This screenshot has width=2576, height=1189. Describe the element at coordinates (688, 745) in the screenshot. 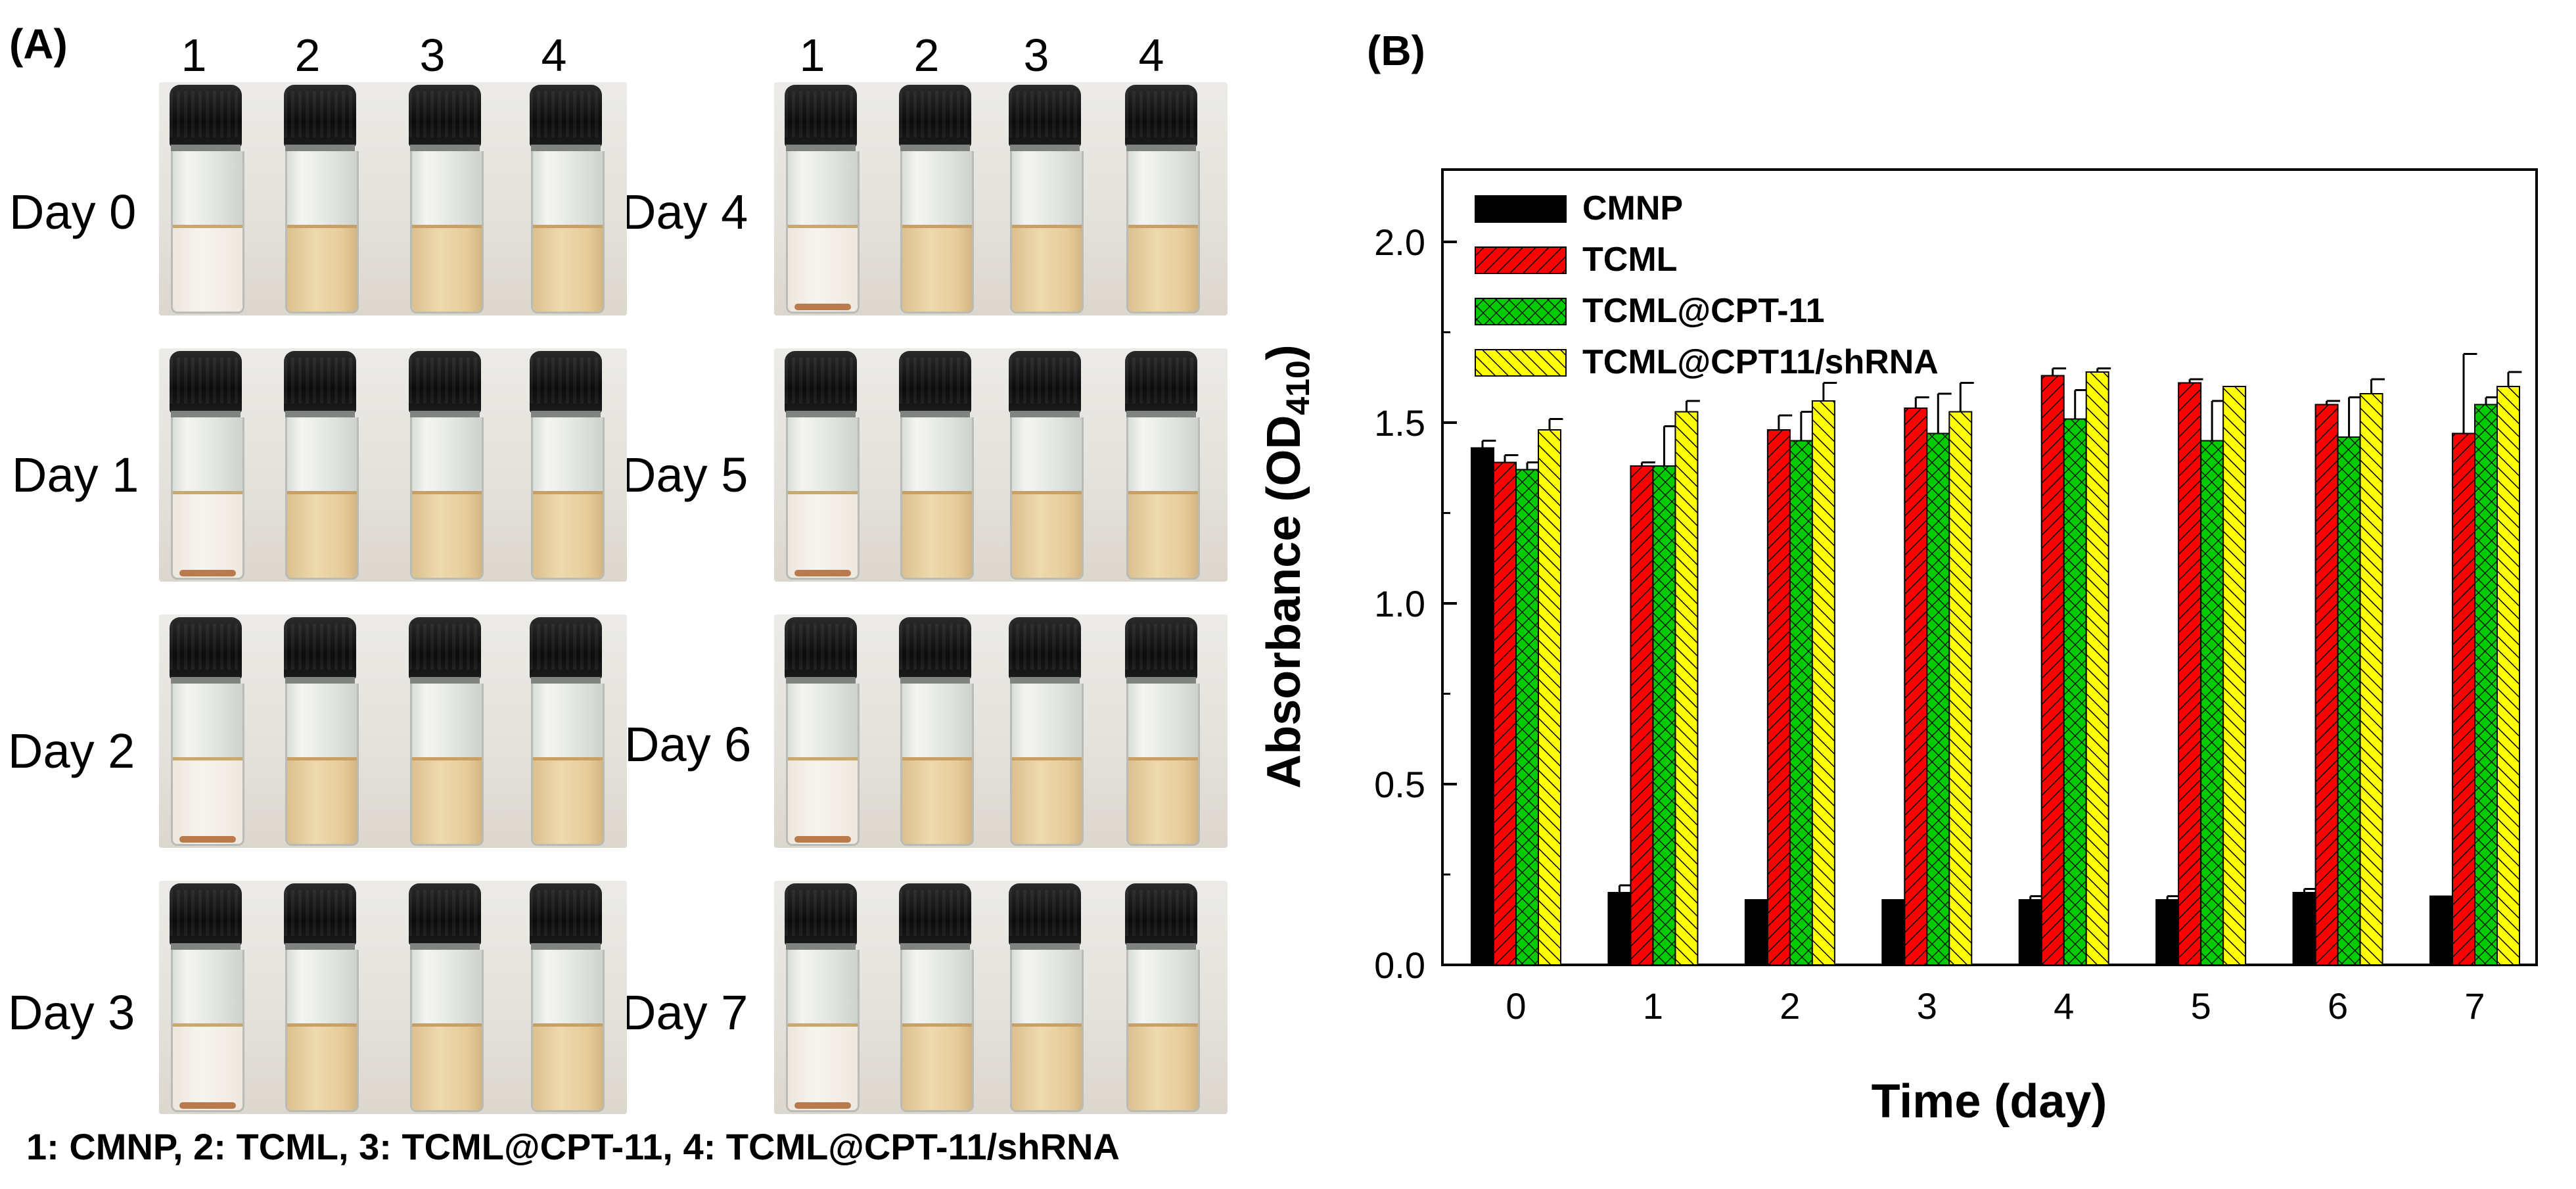

I see `day-label-6: Day 6` at that location.